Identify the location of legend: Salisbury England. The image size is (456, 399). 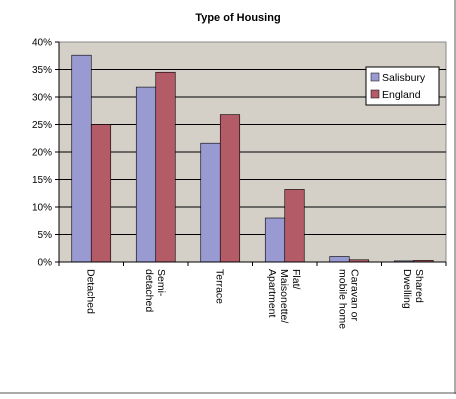
(402, 86).